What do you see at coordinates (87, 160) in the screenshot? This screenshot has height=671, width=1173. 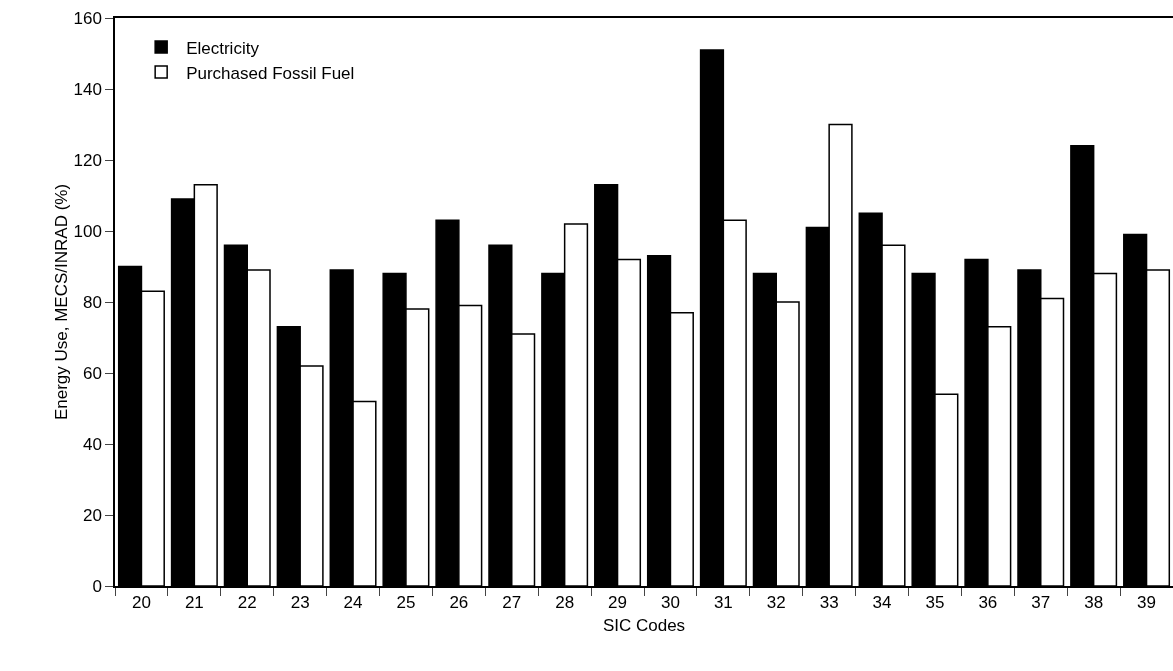 I see `y-tick-label: 120` at bounding box center [87, 160].